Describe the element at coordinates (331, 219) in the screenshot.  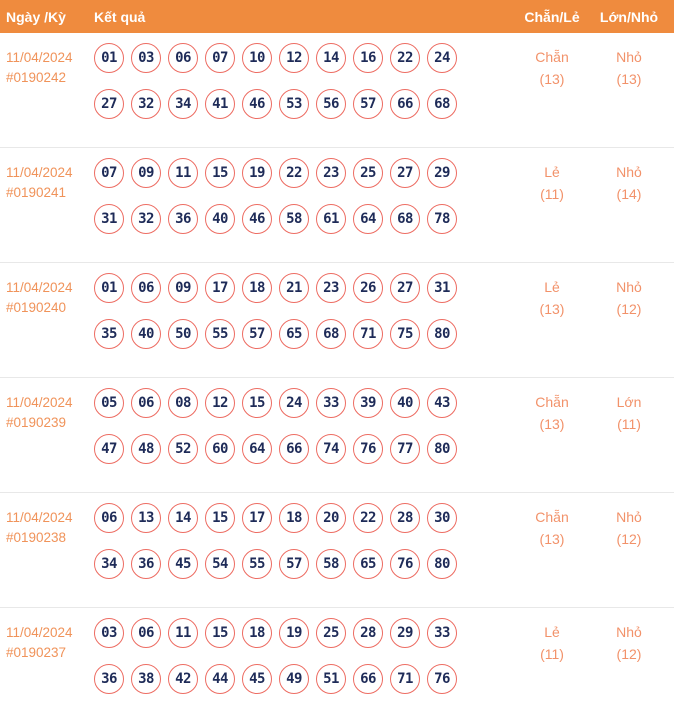
I see `number-ball: 61` at that location.